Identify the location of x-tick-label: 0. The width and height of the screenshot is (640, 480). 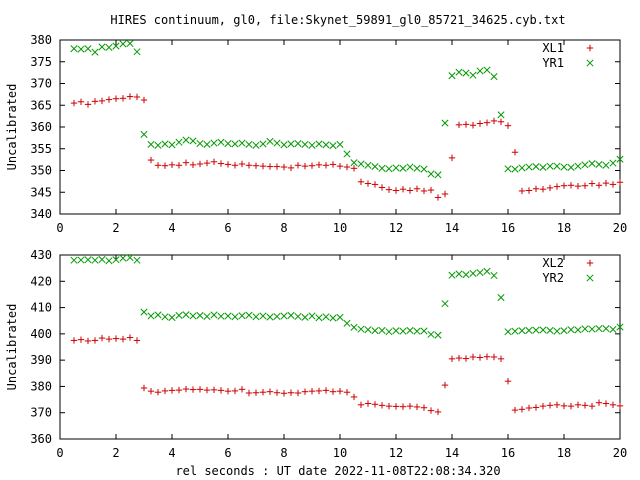
(59, 228).